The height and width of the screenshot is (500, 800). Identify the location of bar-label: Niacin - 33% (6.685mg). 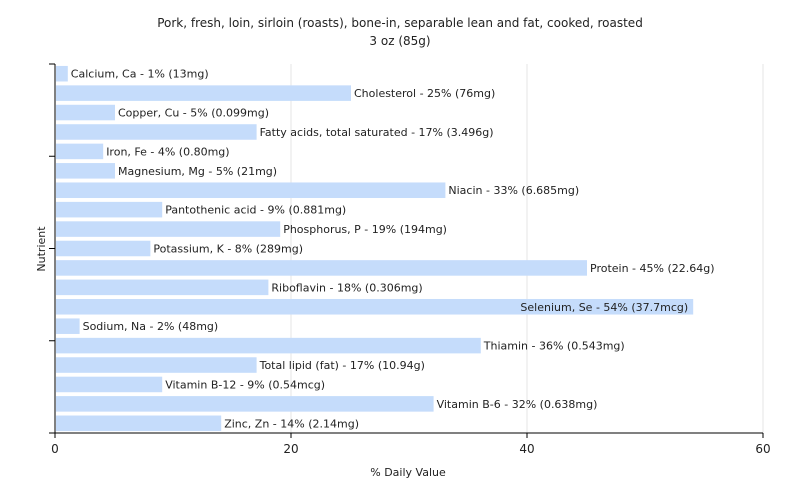
(513, 190).